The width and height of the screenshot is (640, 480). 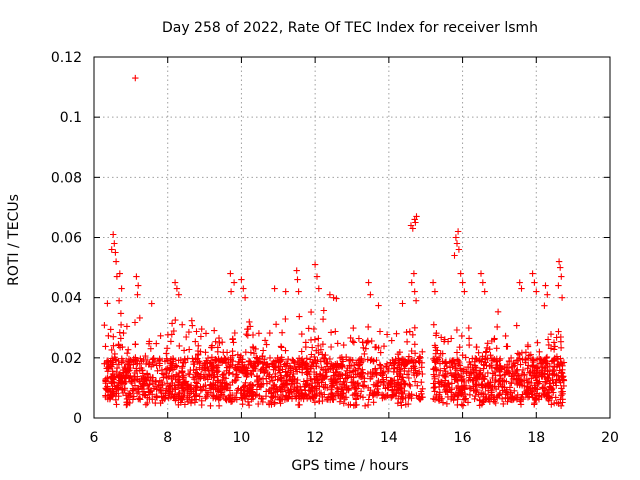 I want to click on x-tick-label: 14, so click(x=389, y=438).